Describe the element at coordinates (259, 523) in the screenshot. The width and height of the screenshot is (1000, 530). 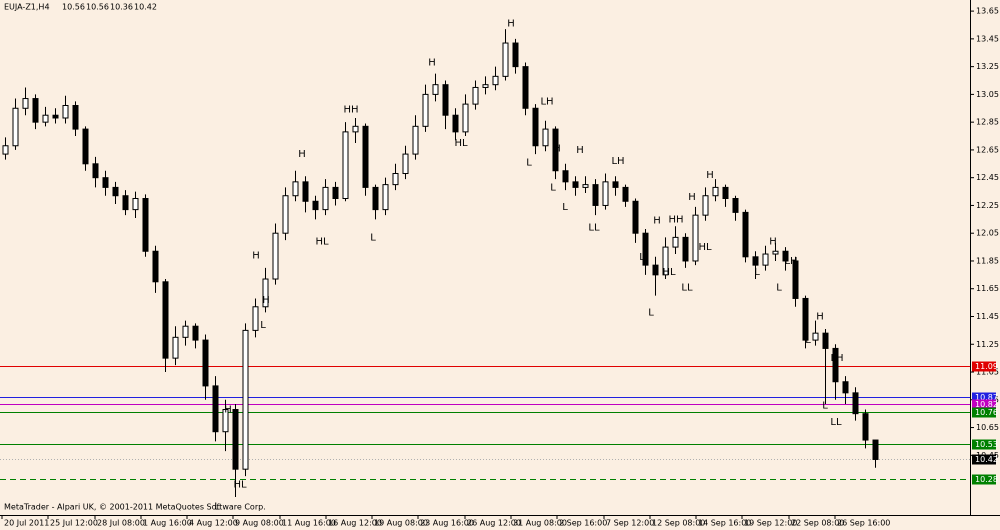
I see `x-tick-label: 9 Aug 08:00` at that location.